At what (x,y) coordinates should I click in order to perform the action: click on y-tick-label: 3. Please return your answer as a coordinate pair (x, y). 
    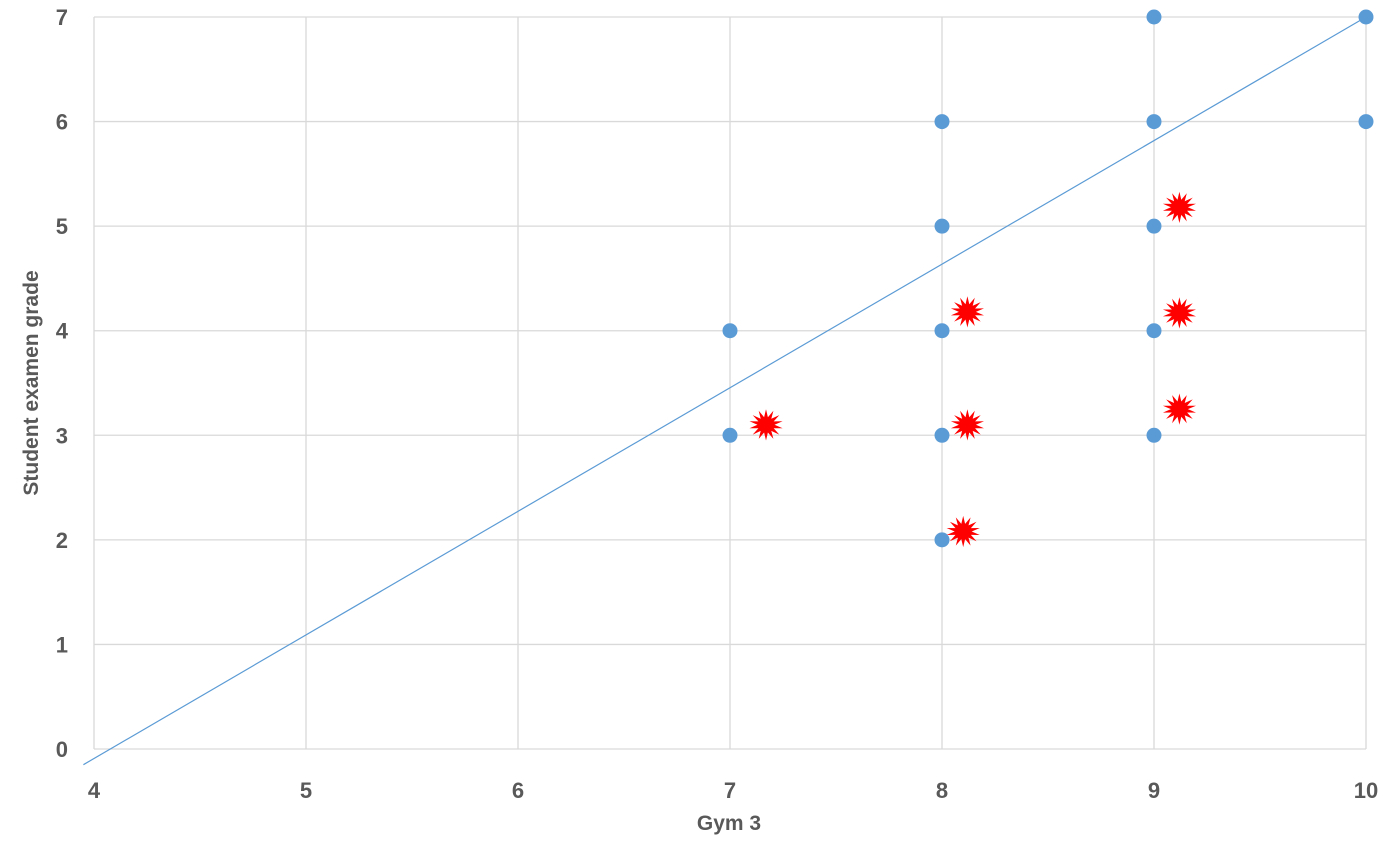
    Looking at the image, I should click on (62, 435).